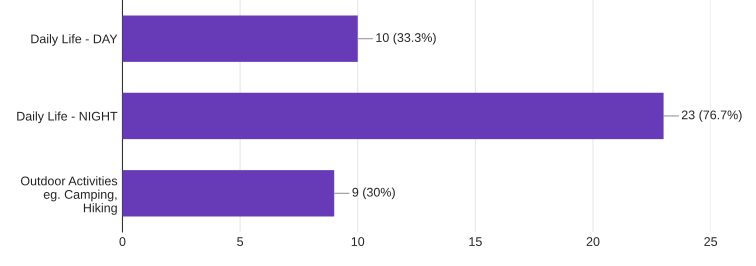 Image resolution: width=756 pixels, height=266 pixels. Describe the element at coordinates (406, 38) in the screenshot. I see `data-label: 10 (33.3%)` at that location.